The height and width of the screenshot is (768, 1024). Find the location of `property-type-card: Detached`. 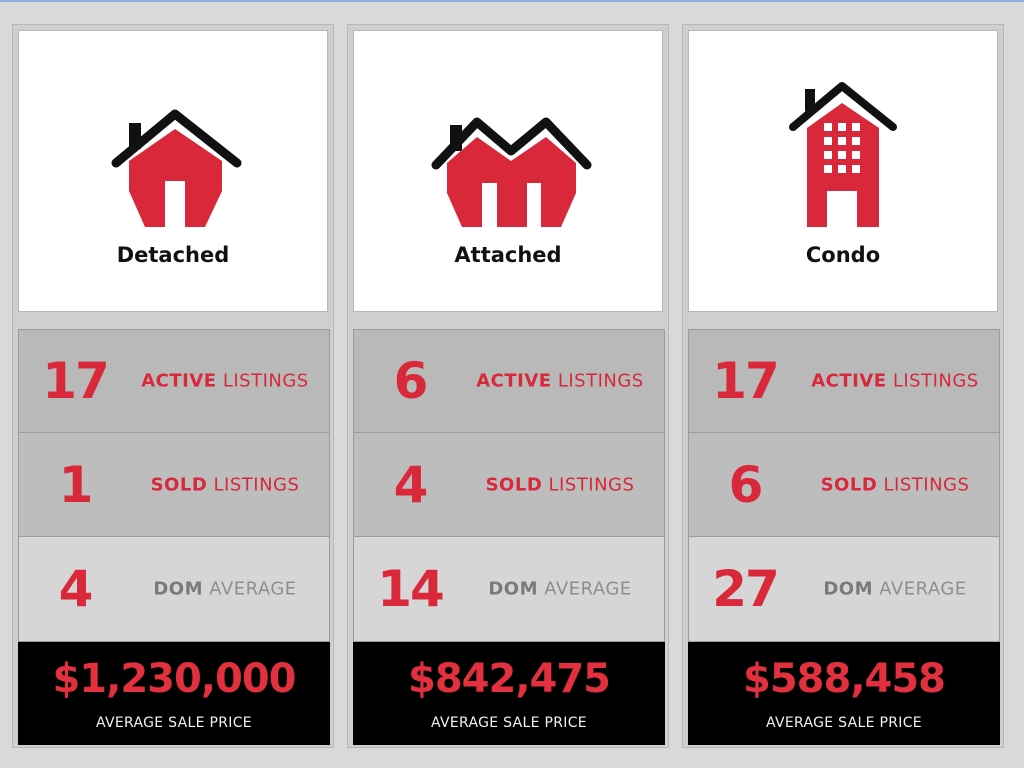

property-type-card: Detached is located at coordinates (173, 171).